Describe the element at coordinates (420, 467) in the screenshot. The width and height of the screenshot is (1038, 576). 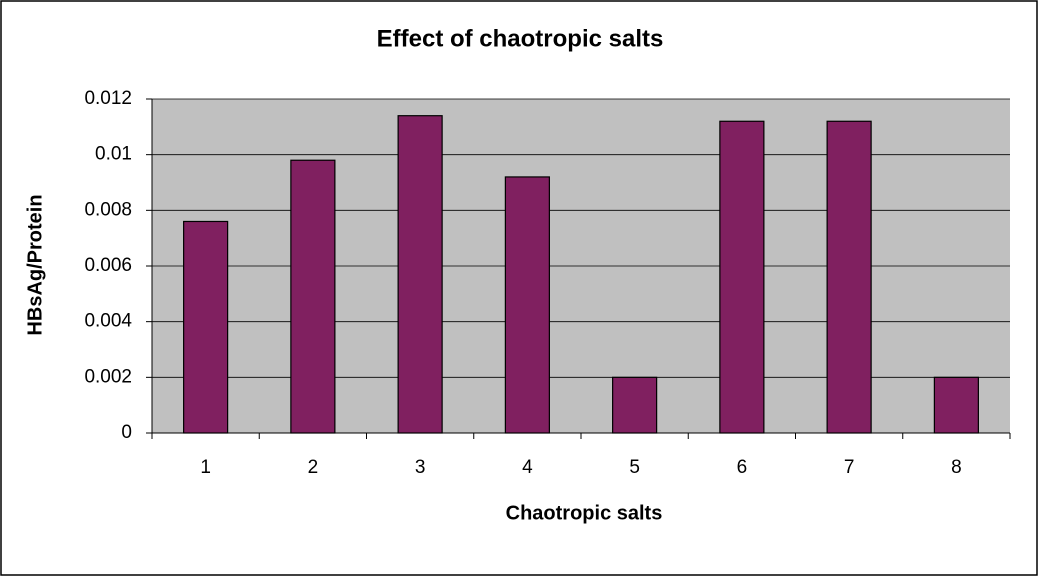
I see `x-tick-label: 3` at that location.